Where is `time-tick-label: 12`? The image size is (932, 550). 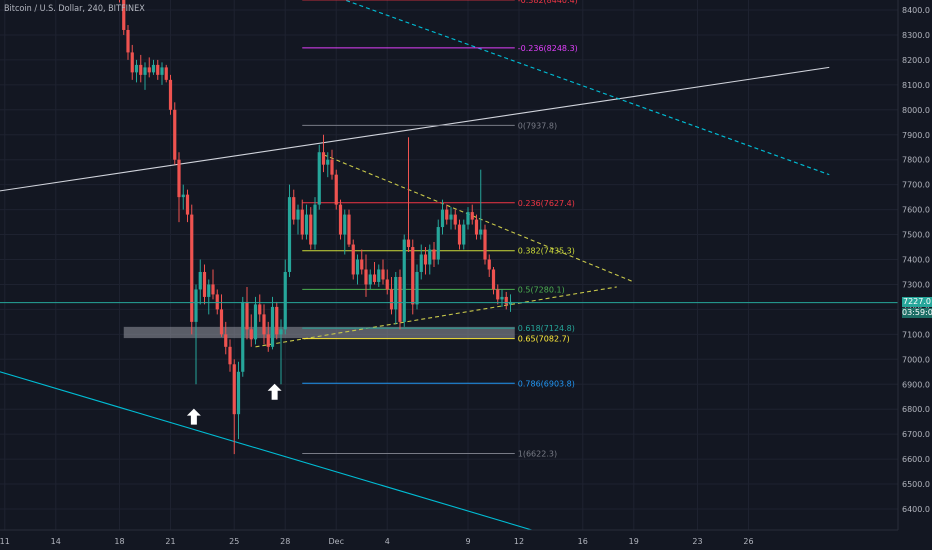 time-tick-label: 12 is located at coordinates (519, 541).